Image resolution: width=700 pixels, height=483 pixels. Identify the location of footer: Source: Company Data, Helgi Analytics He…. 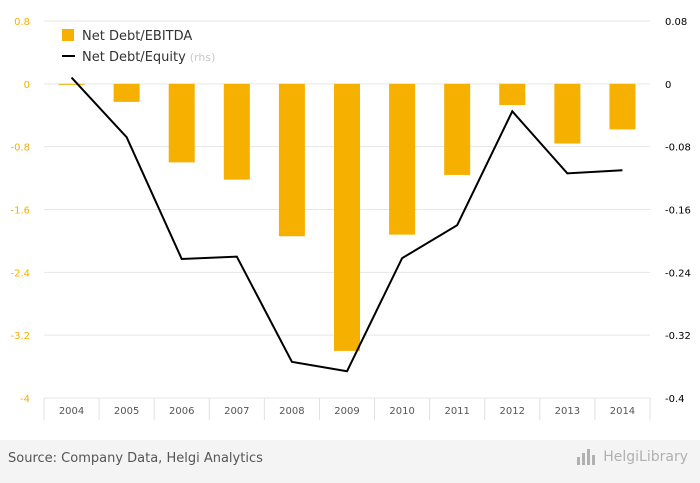
(350, 461).